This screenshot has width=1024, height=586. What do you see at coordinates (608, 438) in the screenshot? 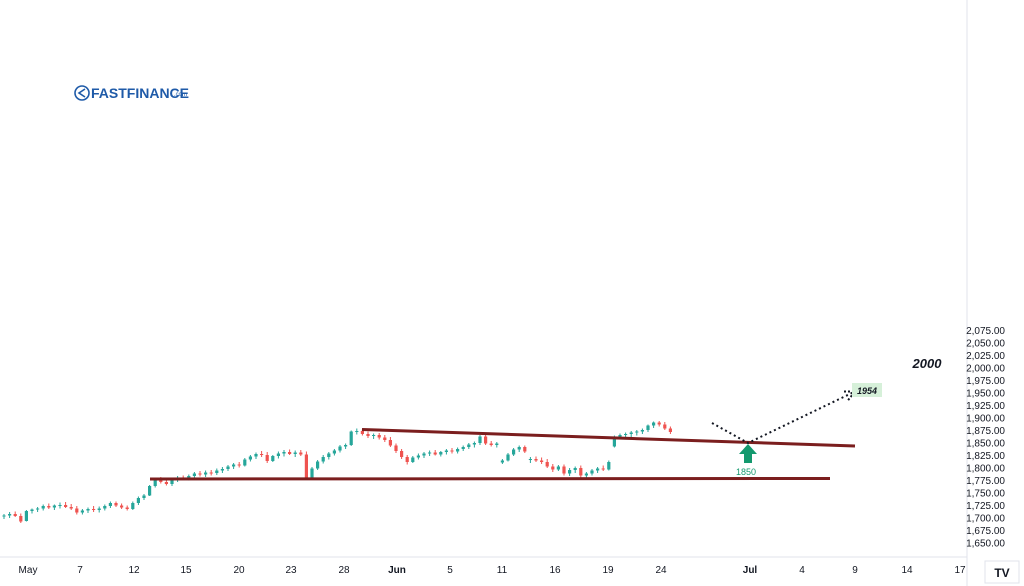
I see `upper-trendline` at bounding box center [608, 438].